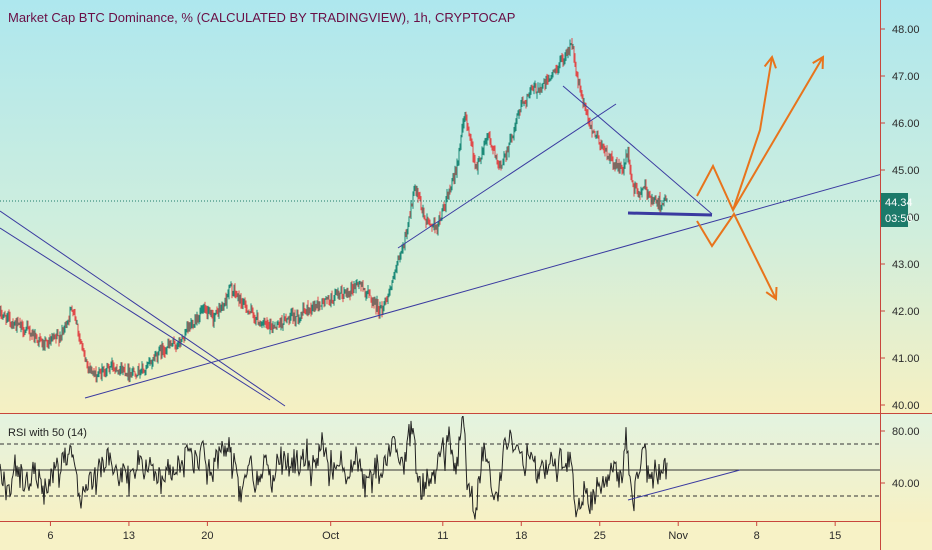 This screenshot has width=932, height=550. What do you see at coordinates (906, 30) in the screenshot?
I see `price-tick-label: 48.00` at bounding box center [906, 30].